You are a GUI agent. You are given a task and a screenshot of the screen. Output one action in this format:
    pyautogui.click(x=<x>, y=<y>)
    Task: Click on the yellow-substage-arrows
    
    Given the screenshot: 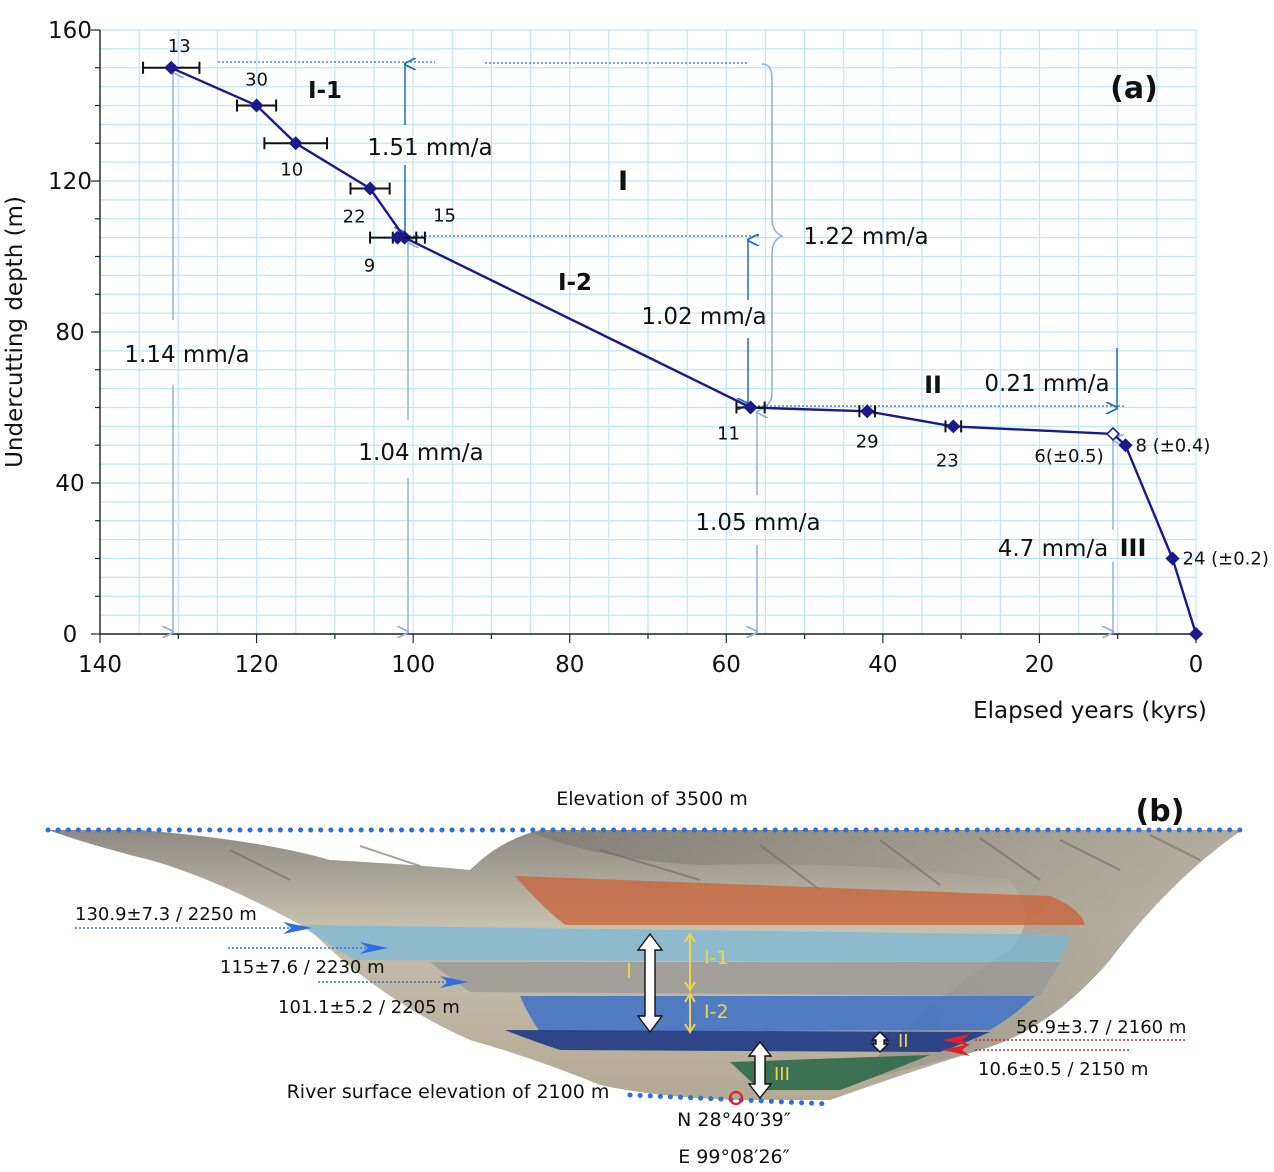 What is the action you would take?
    pyautogui.click(x=690, y=983)
    